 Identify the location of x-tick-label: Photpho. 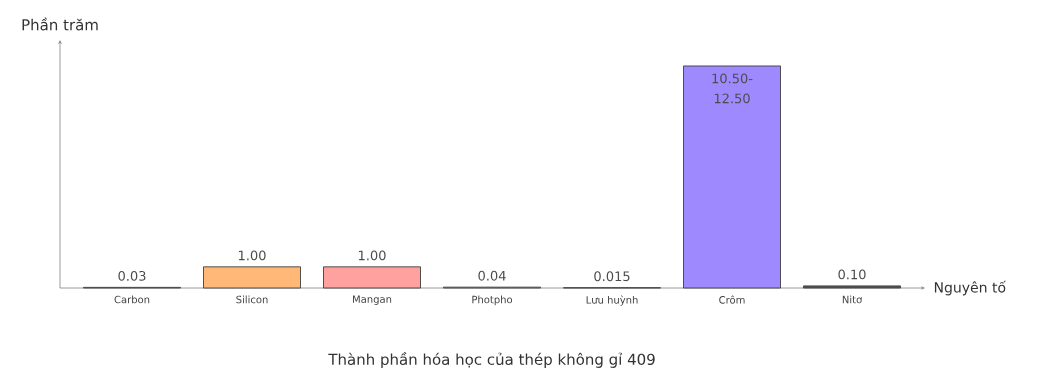
(492, 300).